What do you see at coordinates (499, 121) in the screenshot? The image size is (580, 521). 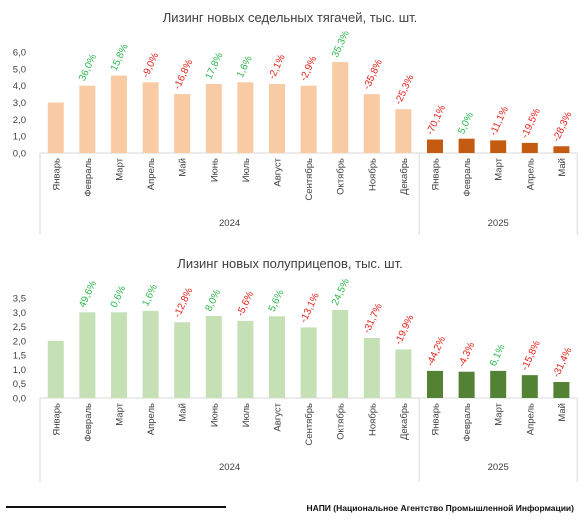 I see `change-label: -11,1%` at bounding box center [499, 121].